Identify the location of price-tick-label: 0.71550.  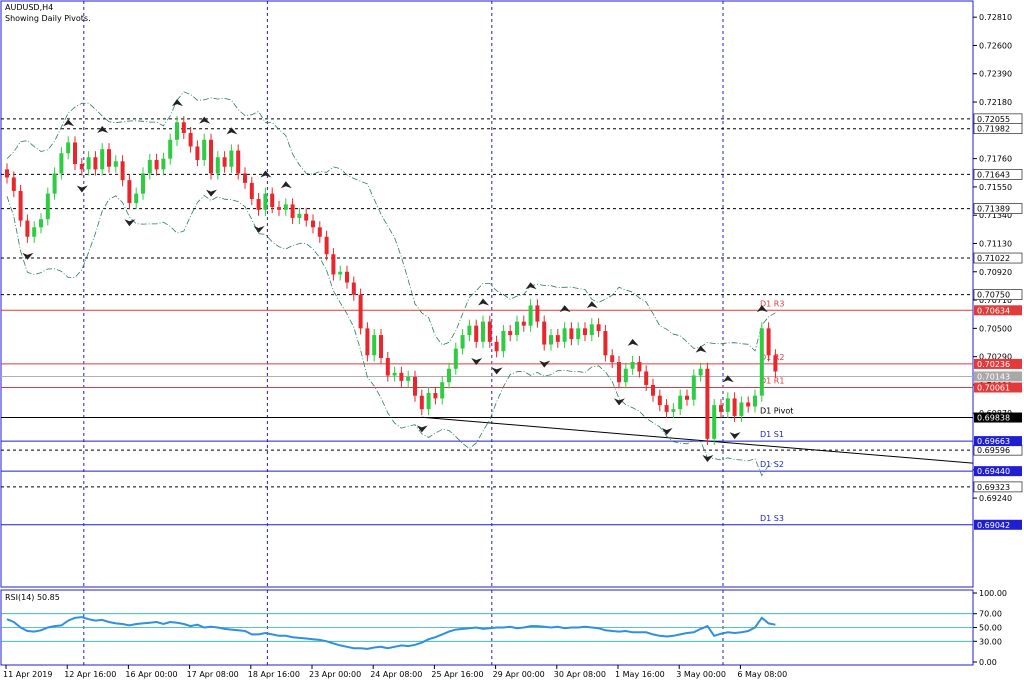
(995, 187).